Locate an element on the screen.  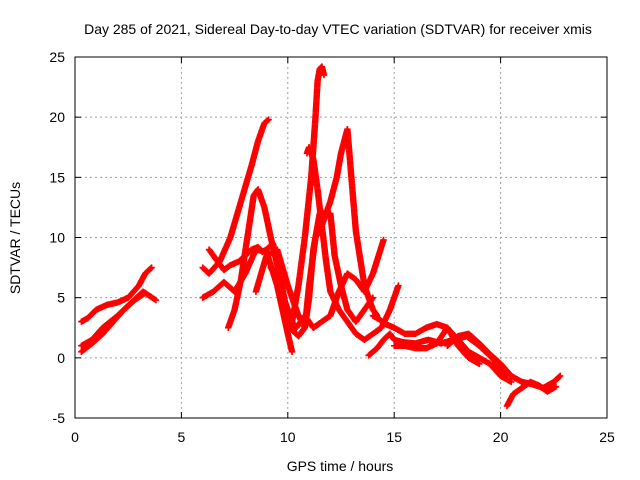
y-tick-label: 10 is located at coordinates (57, 238).